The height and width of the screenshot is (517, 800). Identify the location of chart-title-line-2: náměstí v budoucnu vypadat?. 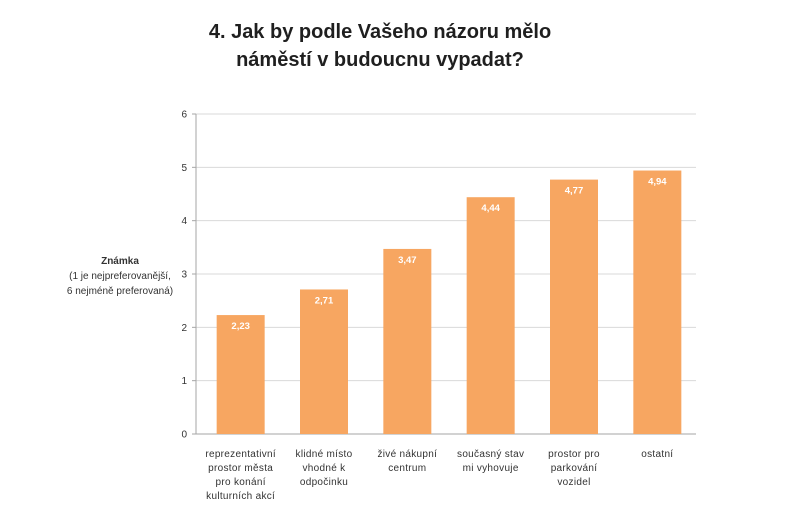
(380, 60).